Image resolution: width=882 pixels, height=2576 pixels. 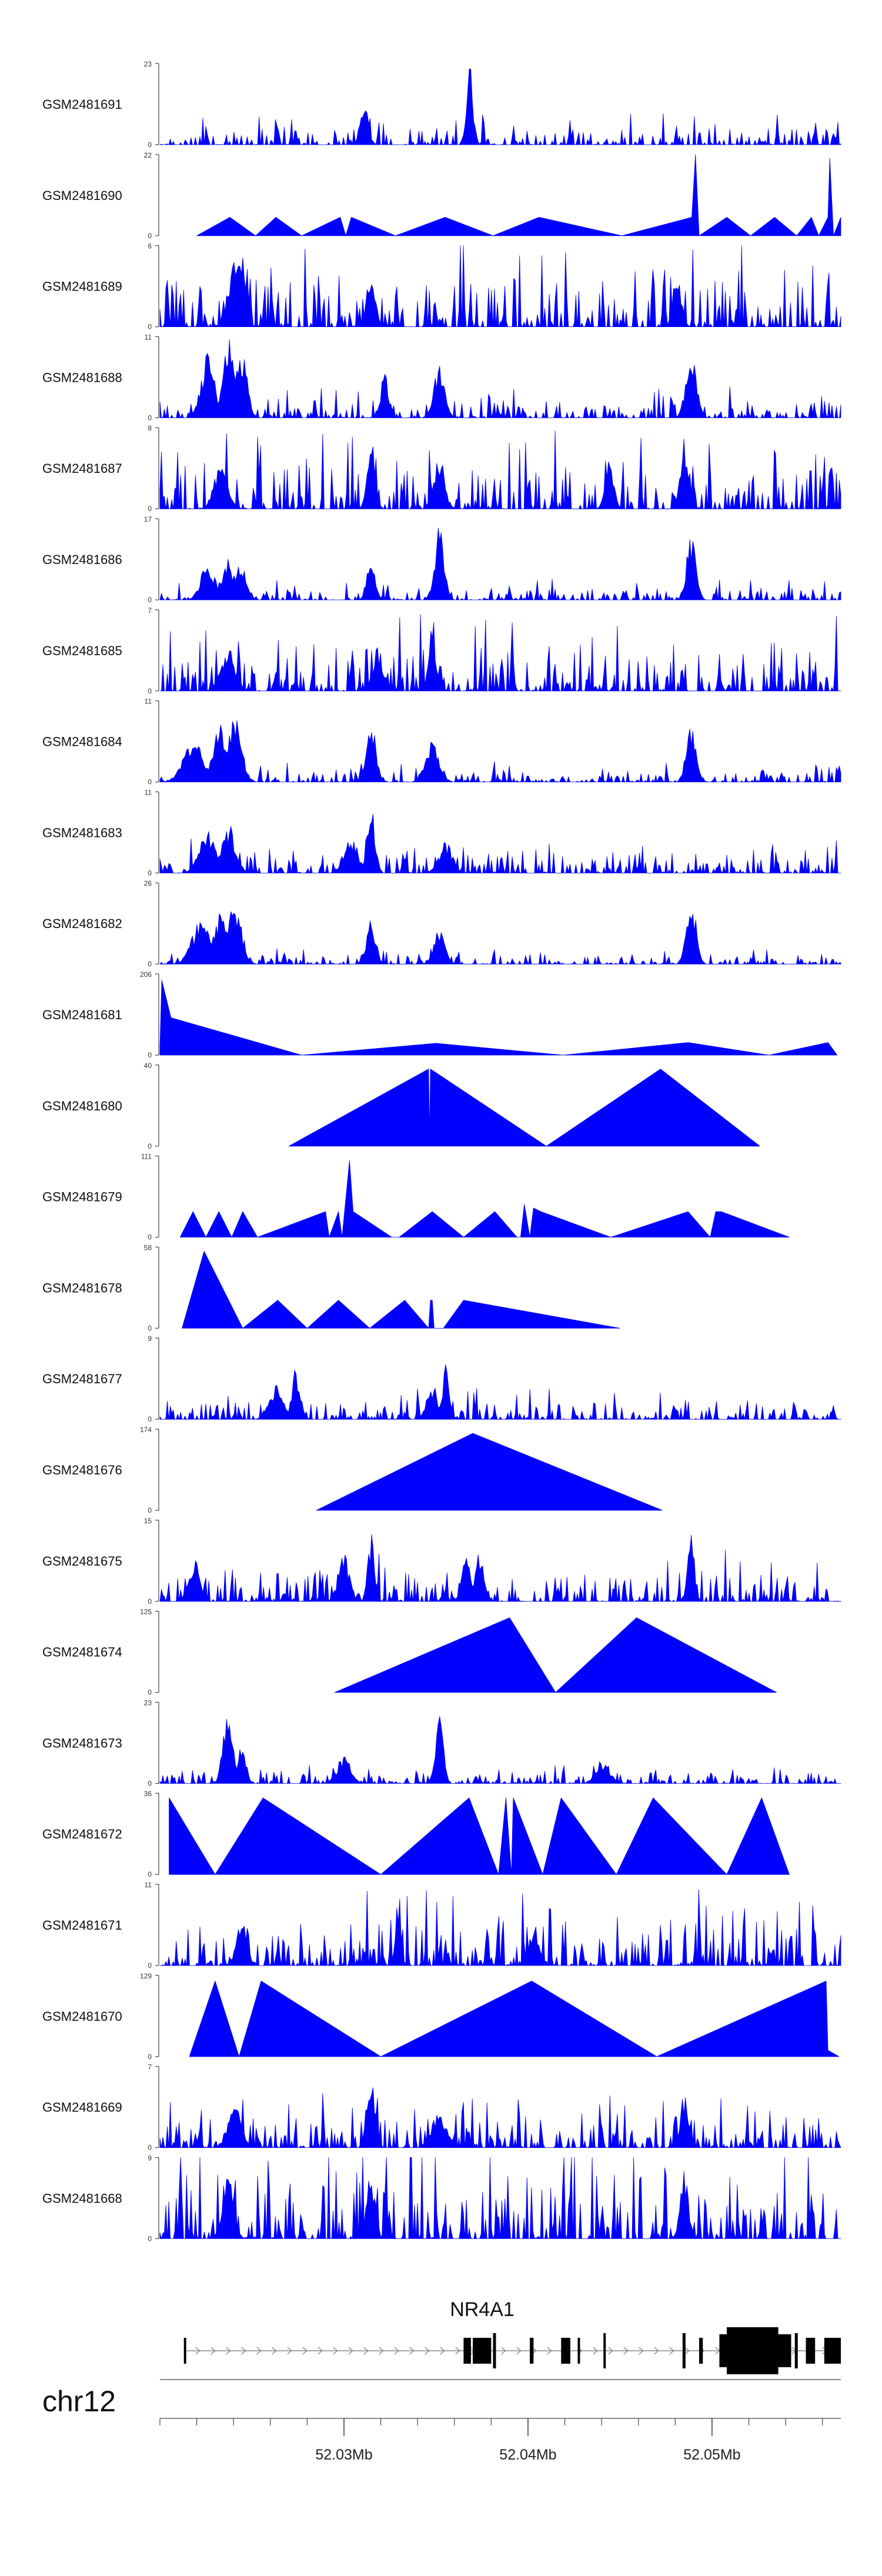 I want to click on track-GSM2481675: GSM2481675 15 0, so click(x=441, y=1561).